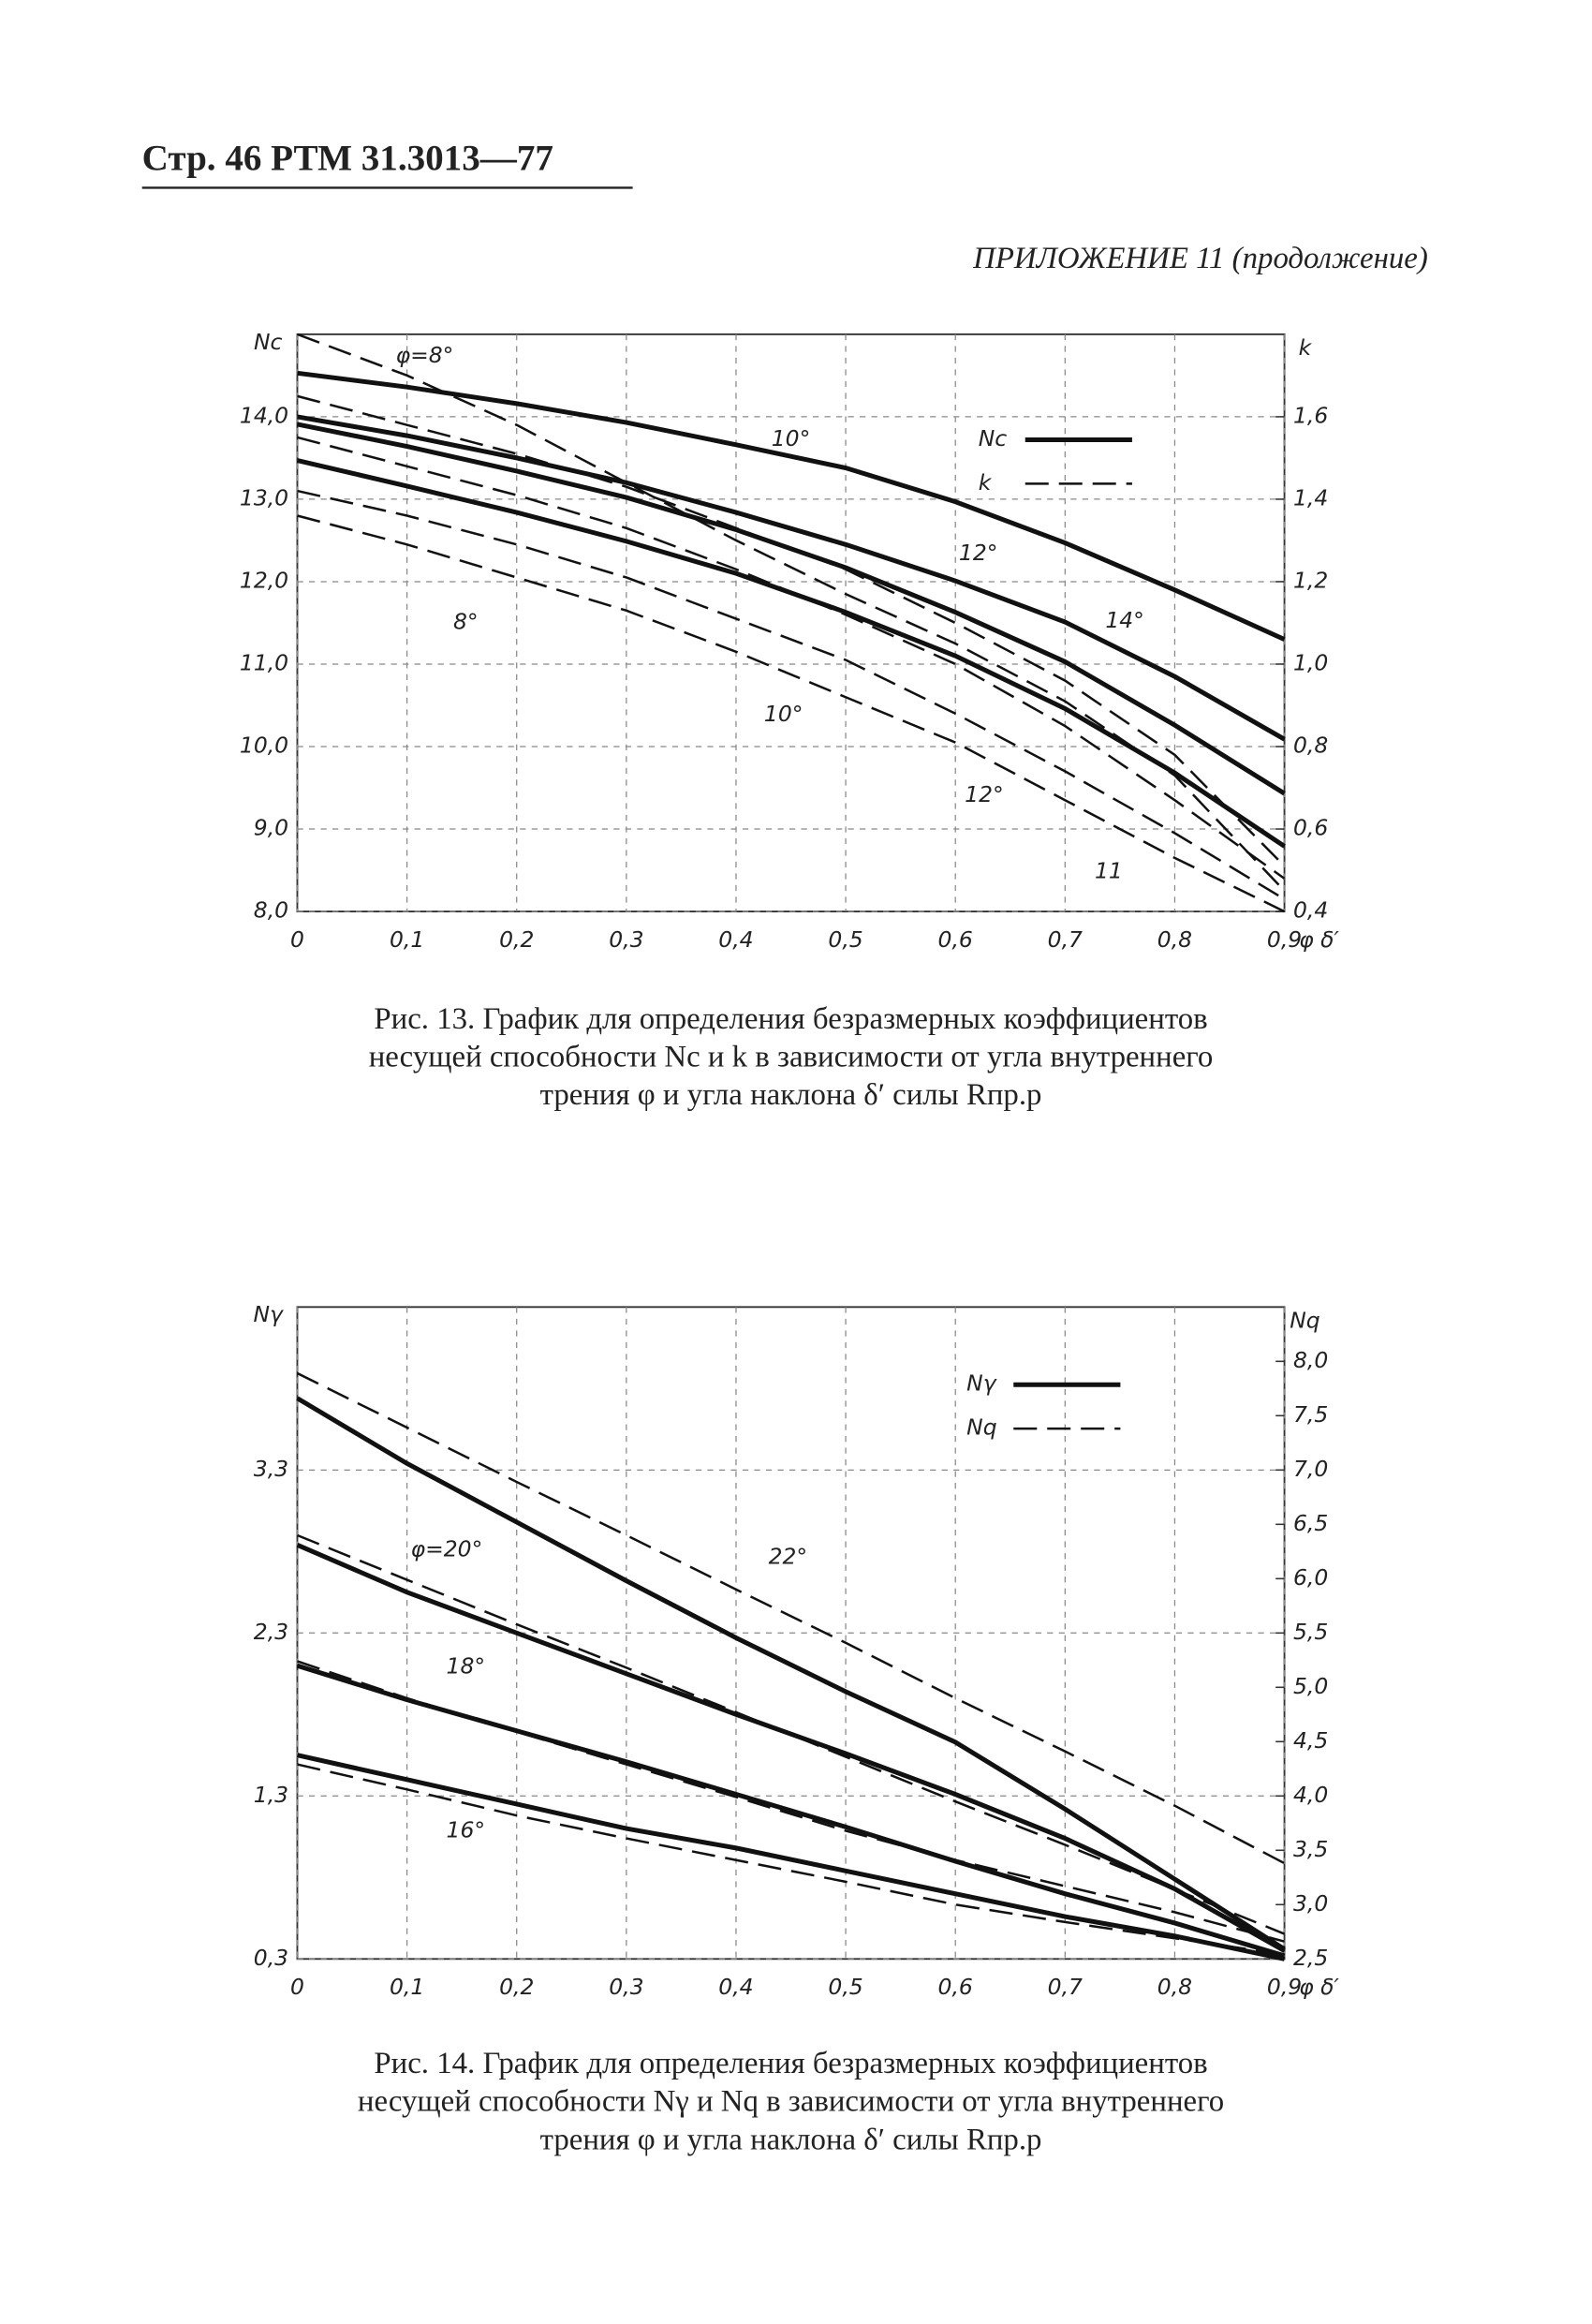 The height and width of the screenshot is (2324, 1592). I want to click on legend-label: Nγ, so click(981, 1384).